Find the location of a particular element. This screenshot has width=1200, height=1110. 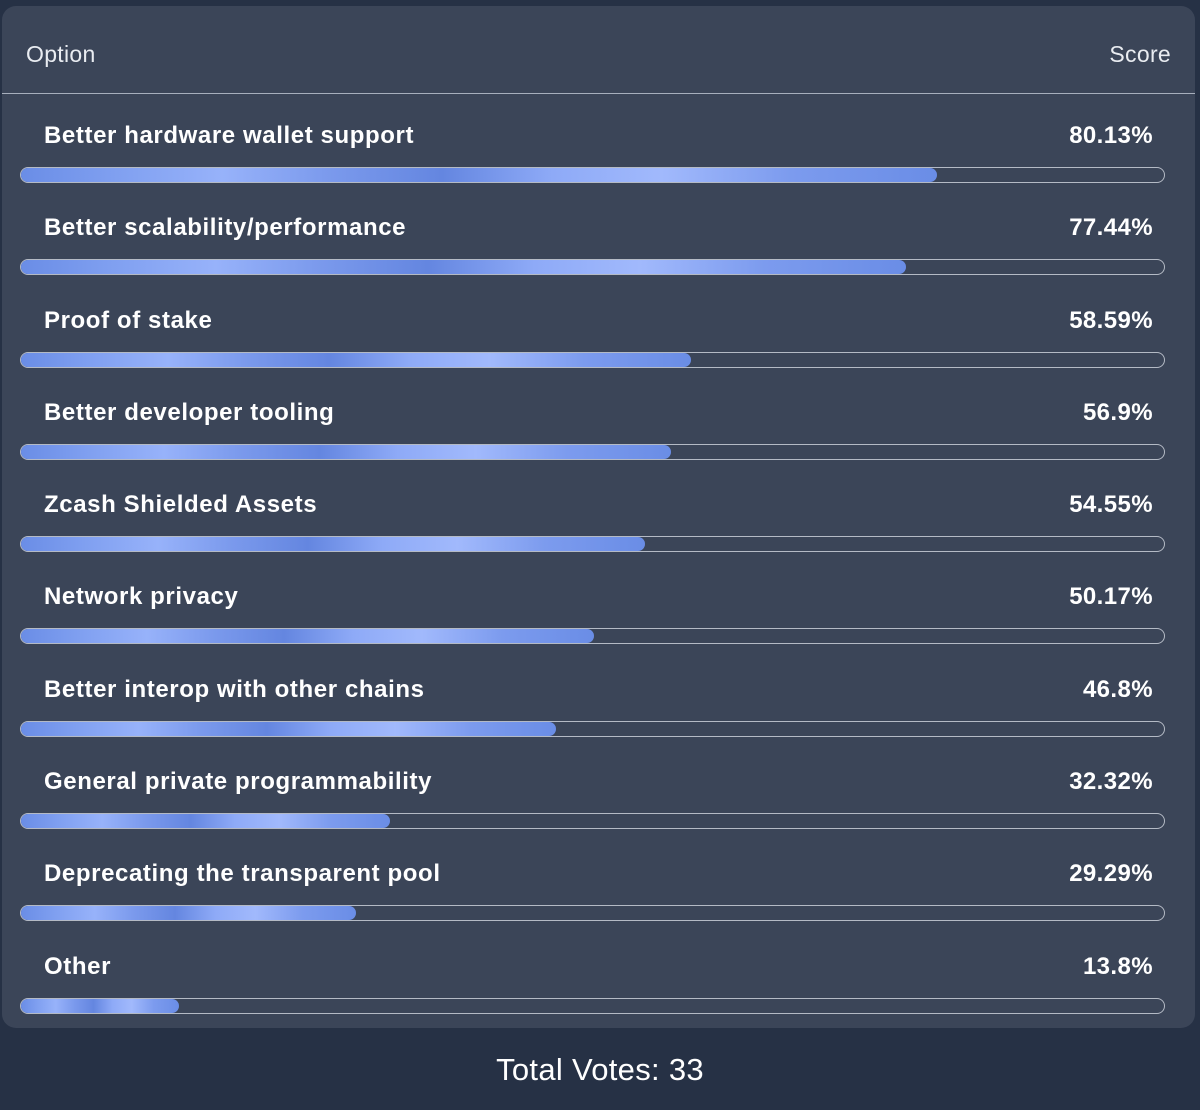

option-label: Other is located at coordinates (78, 966).